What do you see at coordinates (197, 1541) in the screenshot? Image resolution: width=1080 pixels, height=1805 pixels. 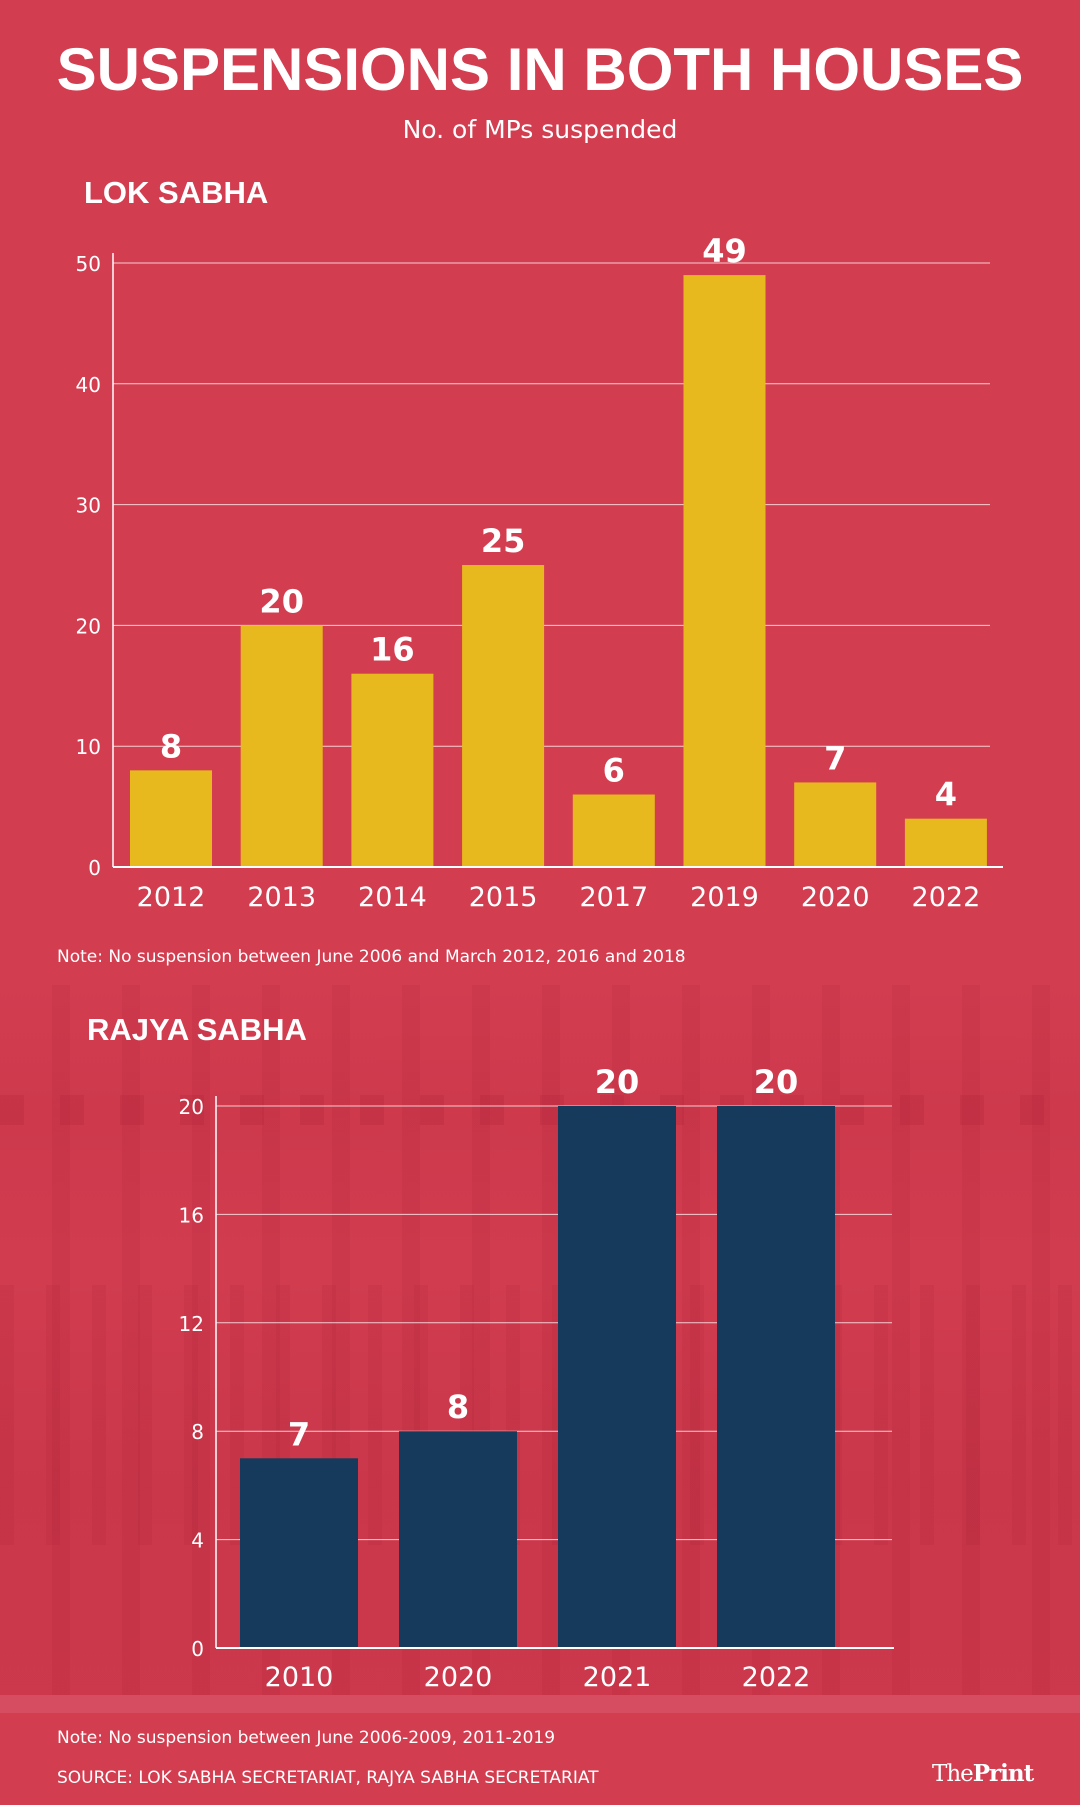 I see `y-tick-label: 4` at bounding box center [197, 1541].